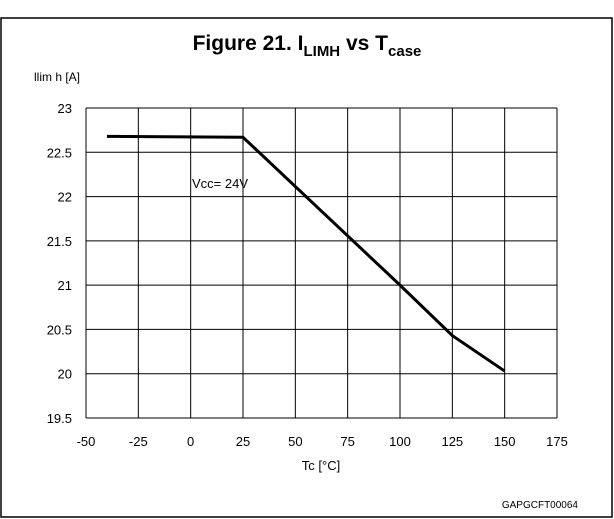  What do you see at coordinates (295, 441) in the screenshot?
I see `x-tick-label: 50` at bounding box center [295, 441].